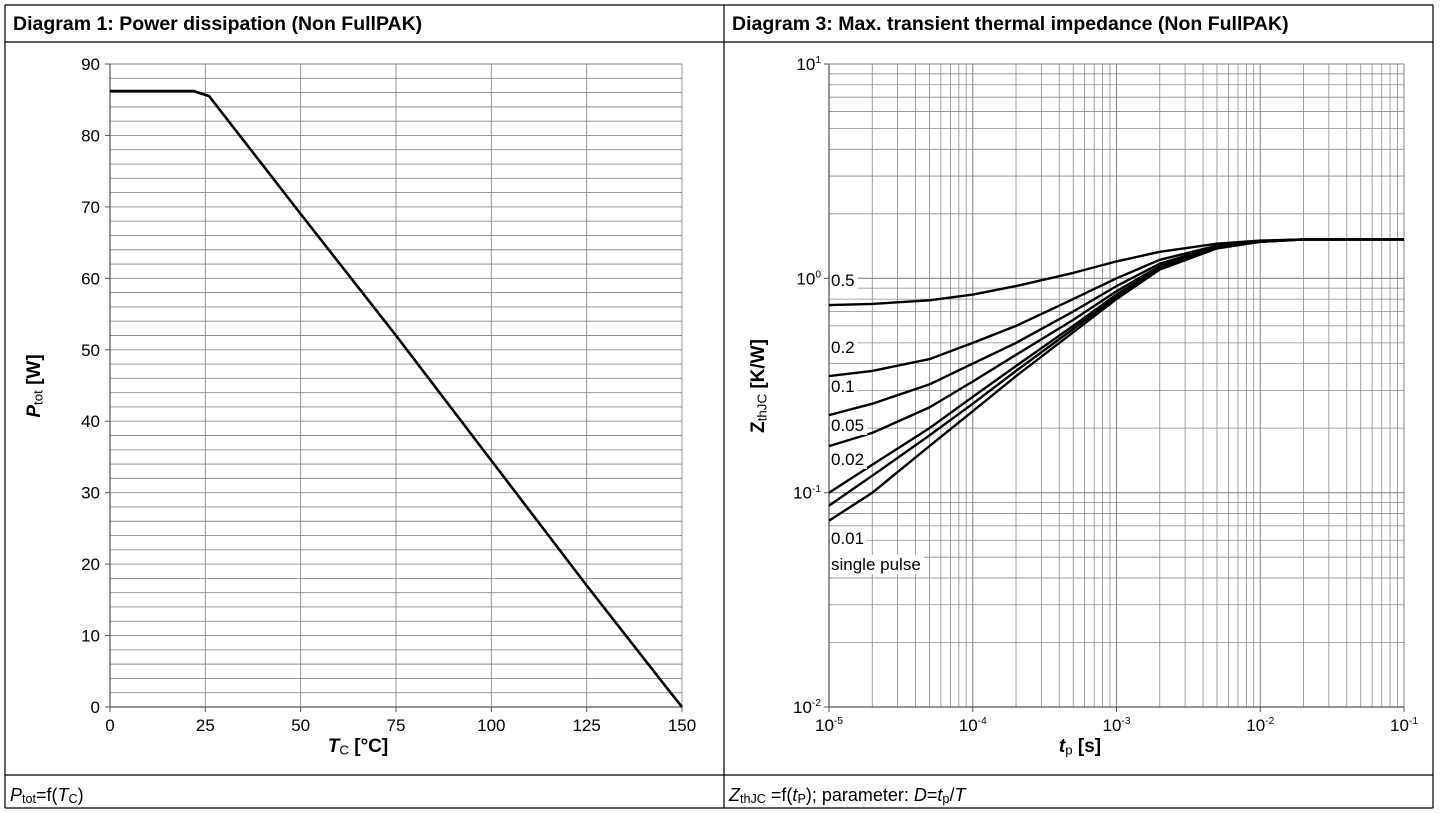 This screenshot has height=813, width=1446. I want to click on series-label: 0.5, so click(843, 280).